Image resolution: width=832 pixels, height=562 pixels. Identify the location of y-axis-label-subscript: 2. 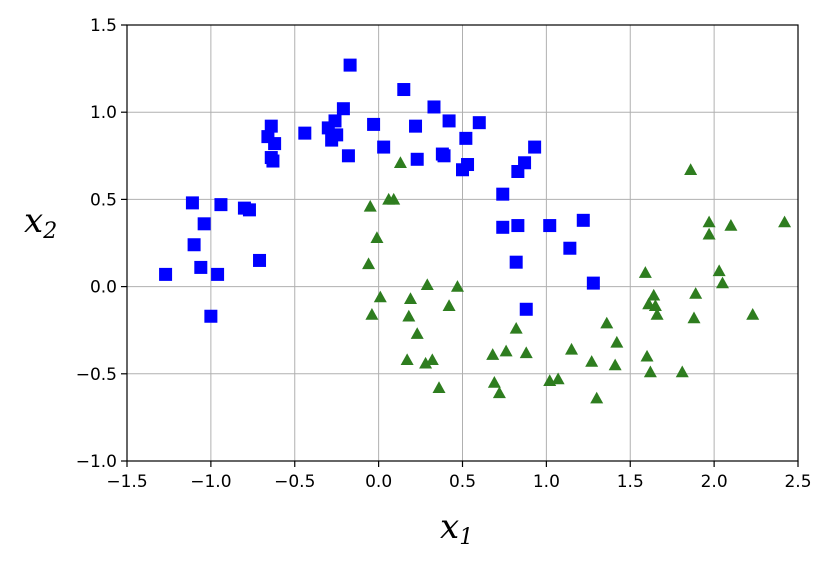
(49, 231).